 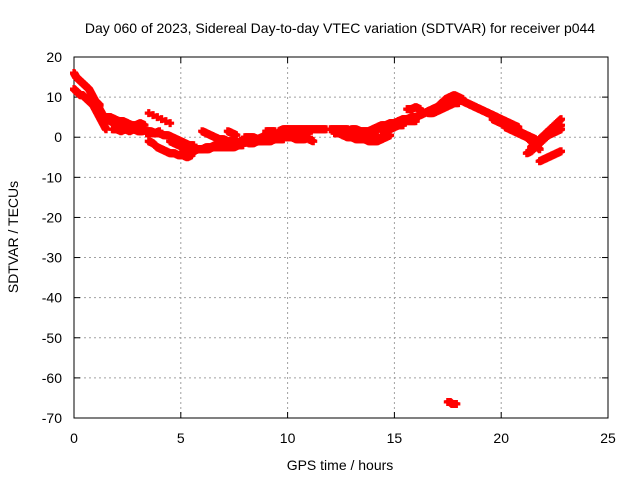 What do you see at coordinates (52, 378) in the screenshot?
I see `y-tick-label: -60` at bounding box center [52, 378].